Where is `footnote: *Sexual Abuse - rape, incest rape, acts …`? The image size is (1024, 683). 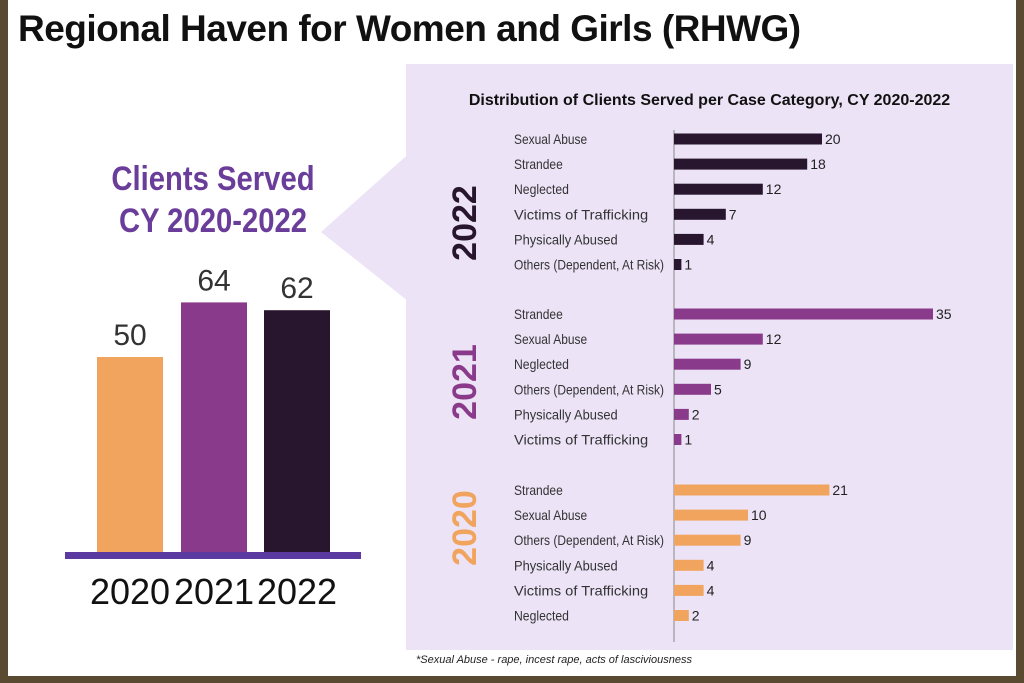
footnote: *Sexual Abuse - rape, incest rape, acts … is located at coordinates (554, 660).